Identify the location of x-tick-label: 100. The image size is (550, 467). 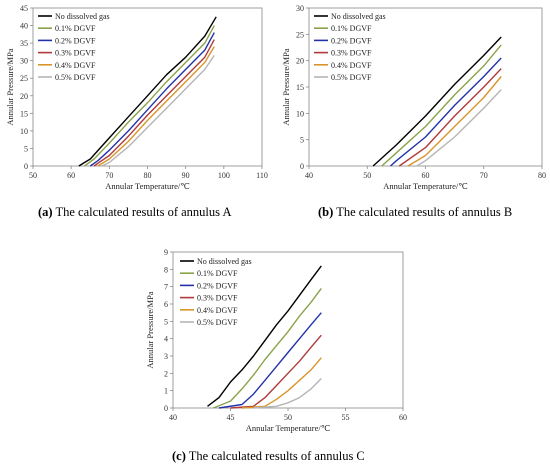
(224, 175).